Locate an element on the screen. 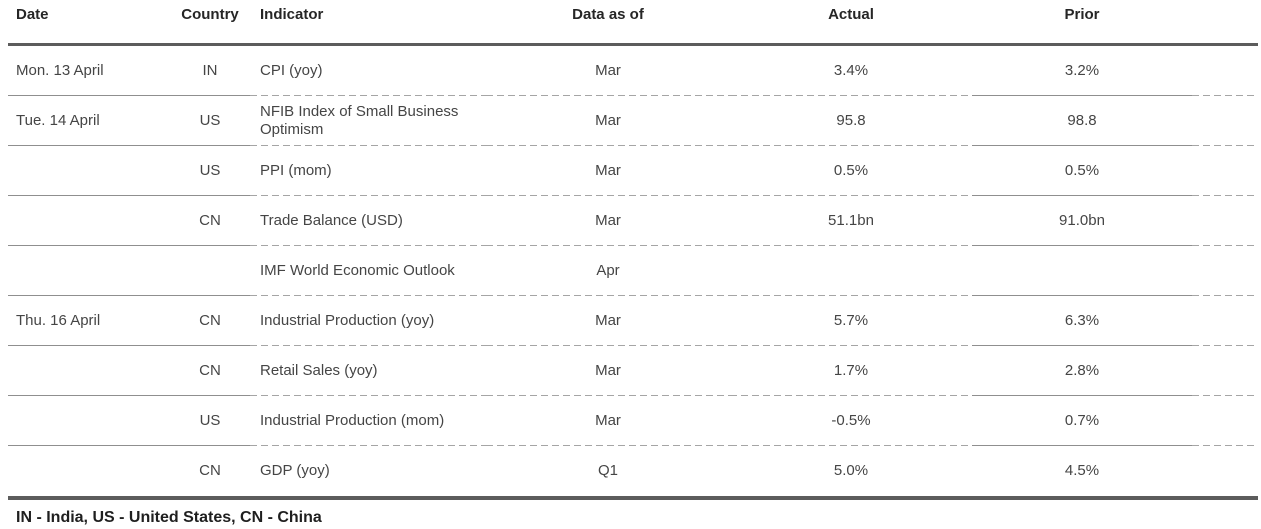  cell-indicator: Retail Sales (yoy) is located at coordinates (368, 371).